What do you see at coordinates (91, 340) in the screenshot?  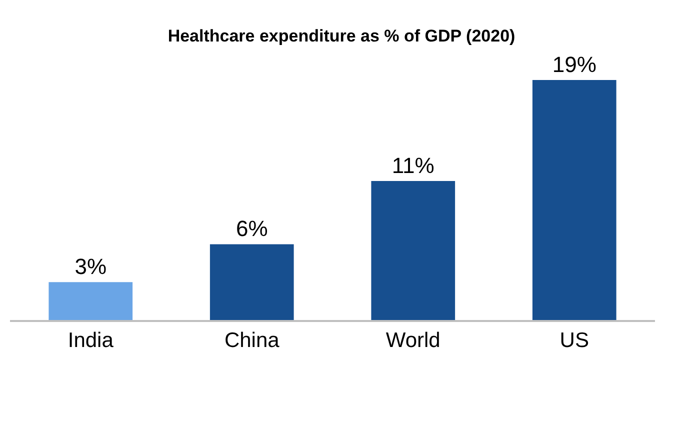 I see `x-tick-label: India` at bounding box center [91, 340].